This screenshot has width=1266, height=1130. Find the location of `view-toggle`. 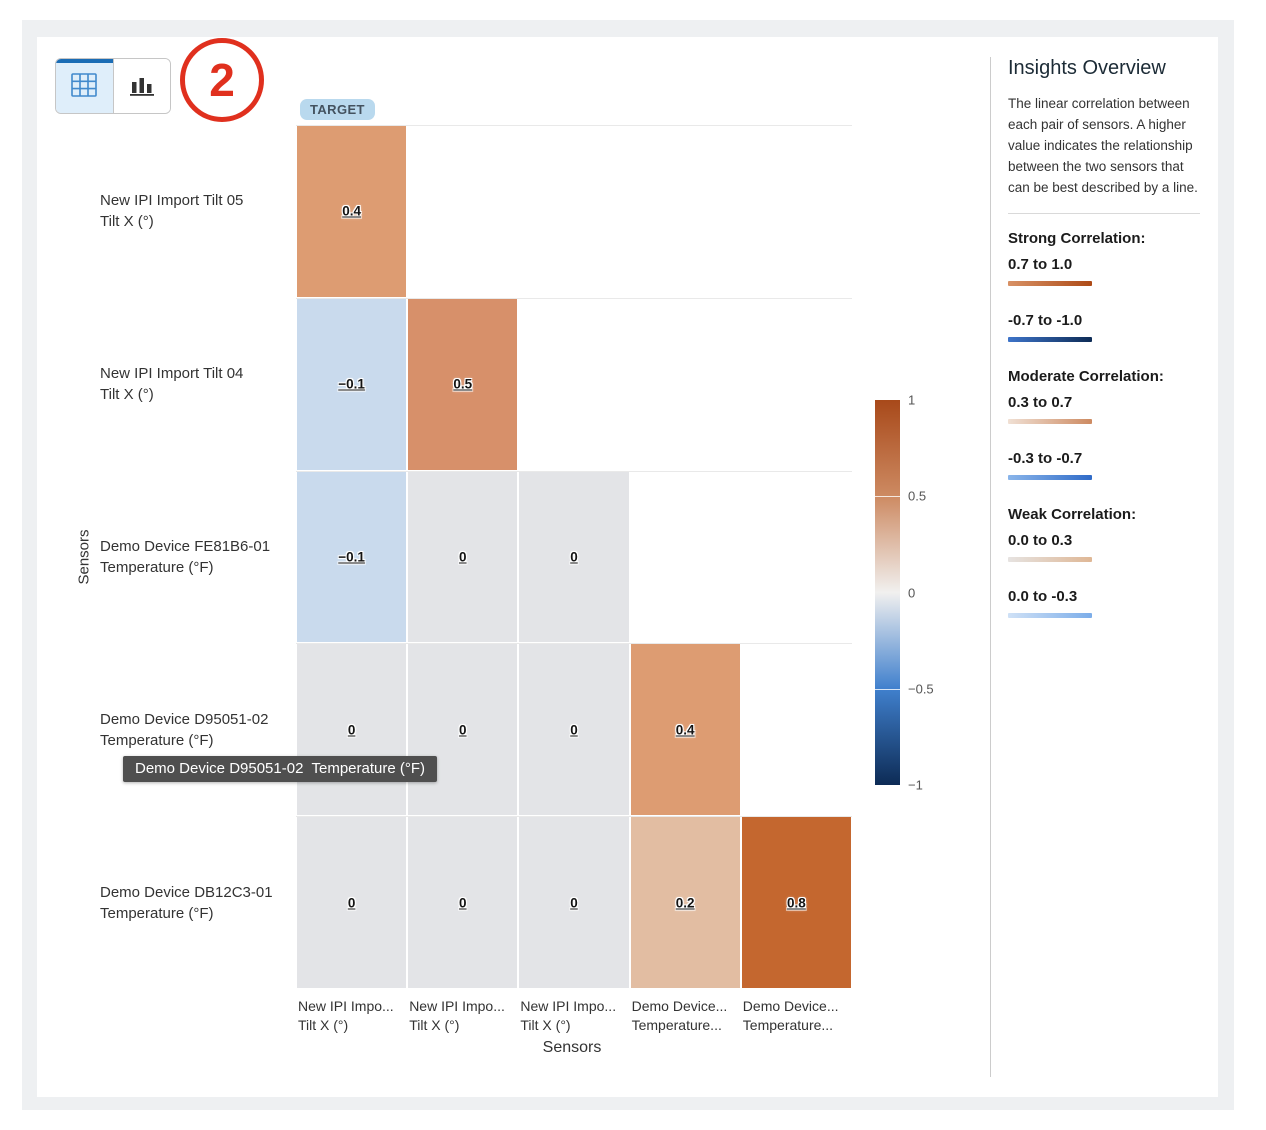

view-toggle is located at coordinates (113, 86).